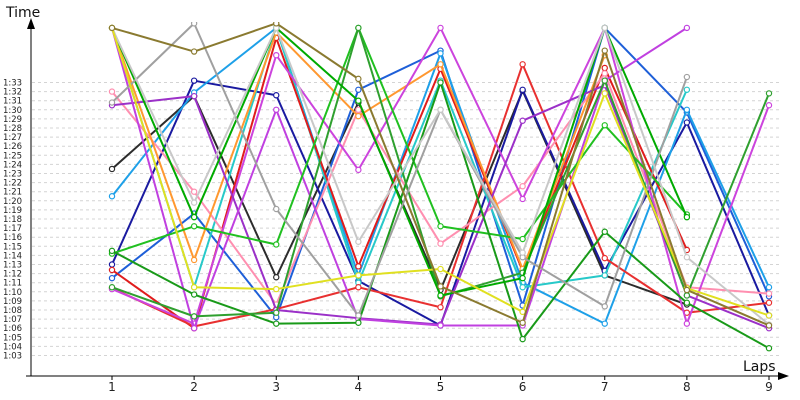  What do you see at coordinates (783, 376) in the screenshot?
I see `x-axis-arrow` at bounding box center [783, 376].